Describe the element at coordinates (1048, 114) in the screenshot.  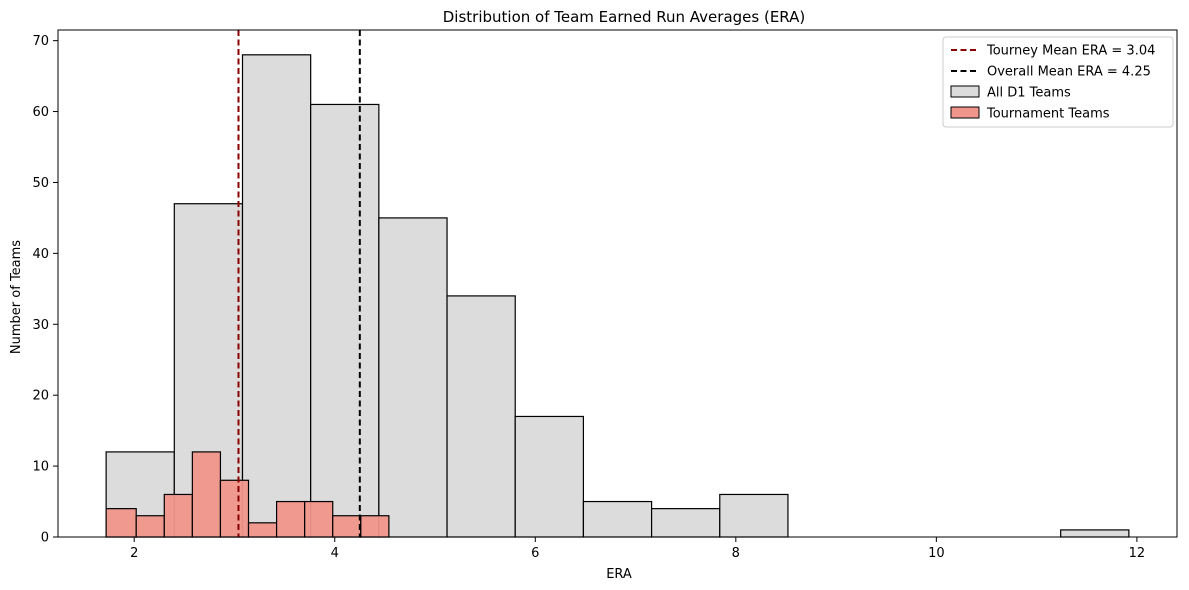
I see `legend-label: Tournament Teams` at that location.